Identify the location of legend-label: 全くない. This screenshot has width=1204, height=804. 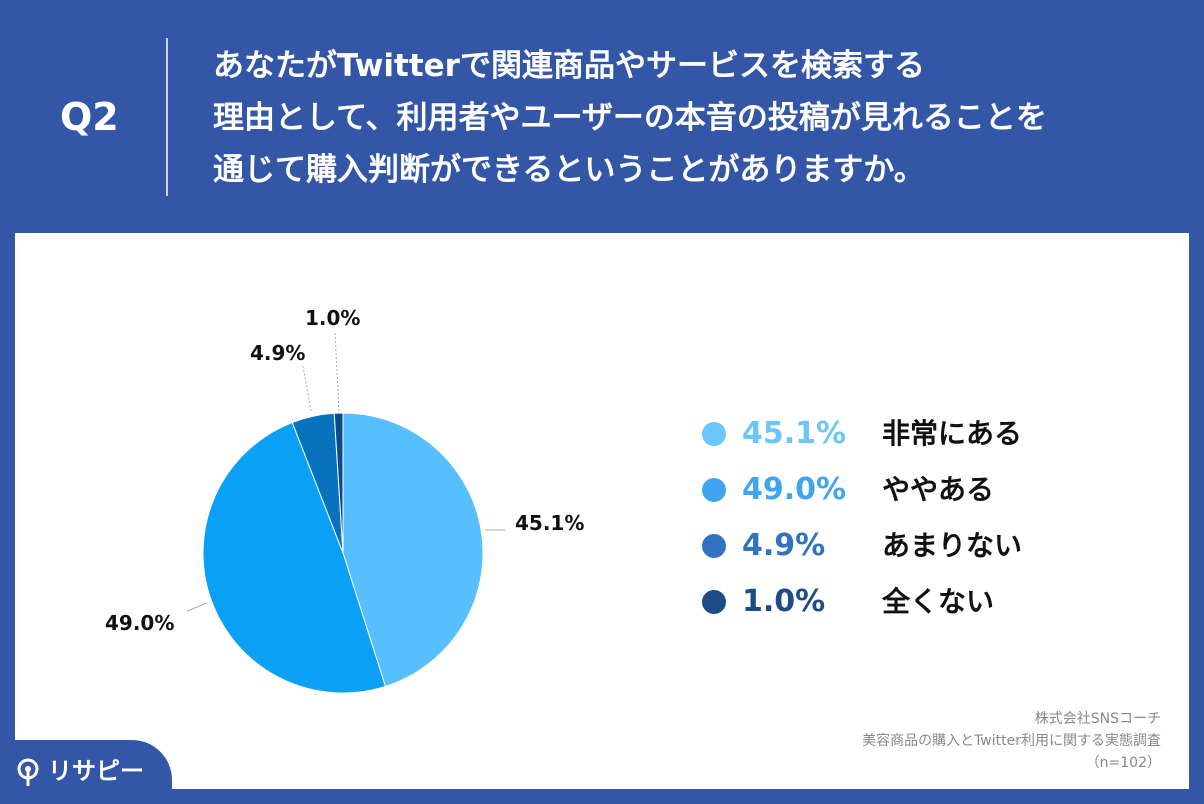
(938, 601).